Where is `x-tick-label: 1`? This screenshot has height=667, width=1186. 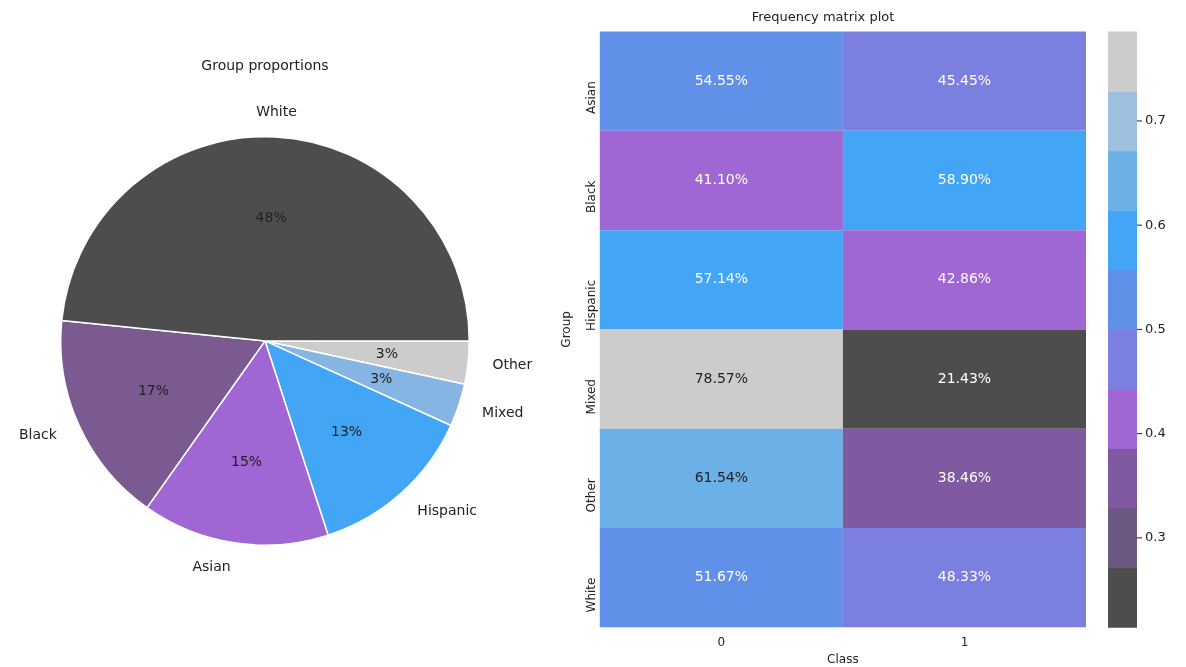 x-tick-label: 1 is located at coordinates (964, 641).